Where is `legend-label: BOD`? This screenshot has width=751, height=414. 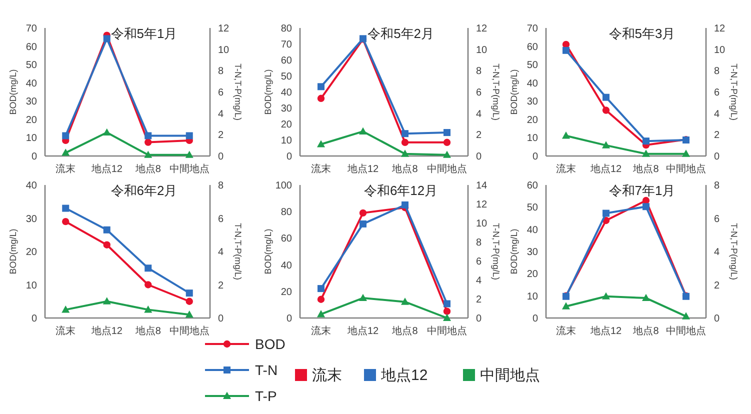
legend-label: BOD is located at coordinates (270, 344).